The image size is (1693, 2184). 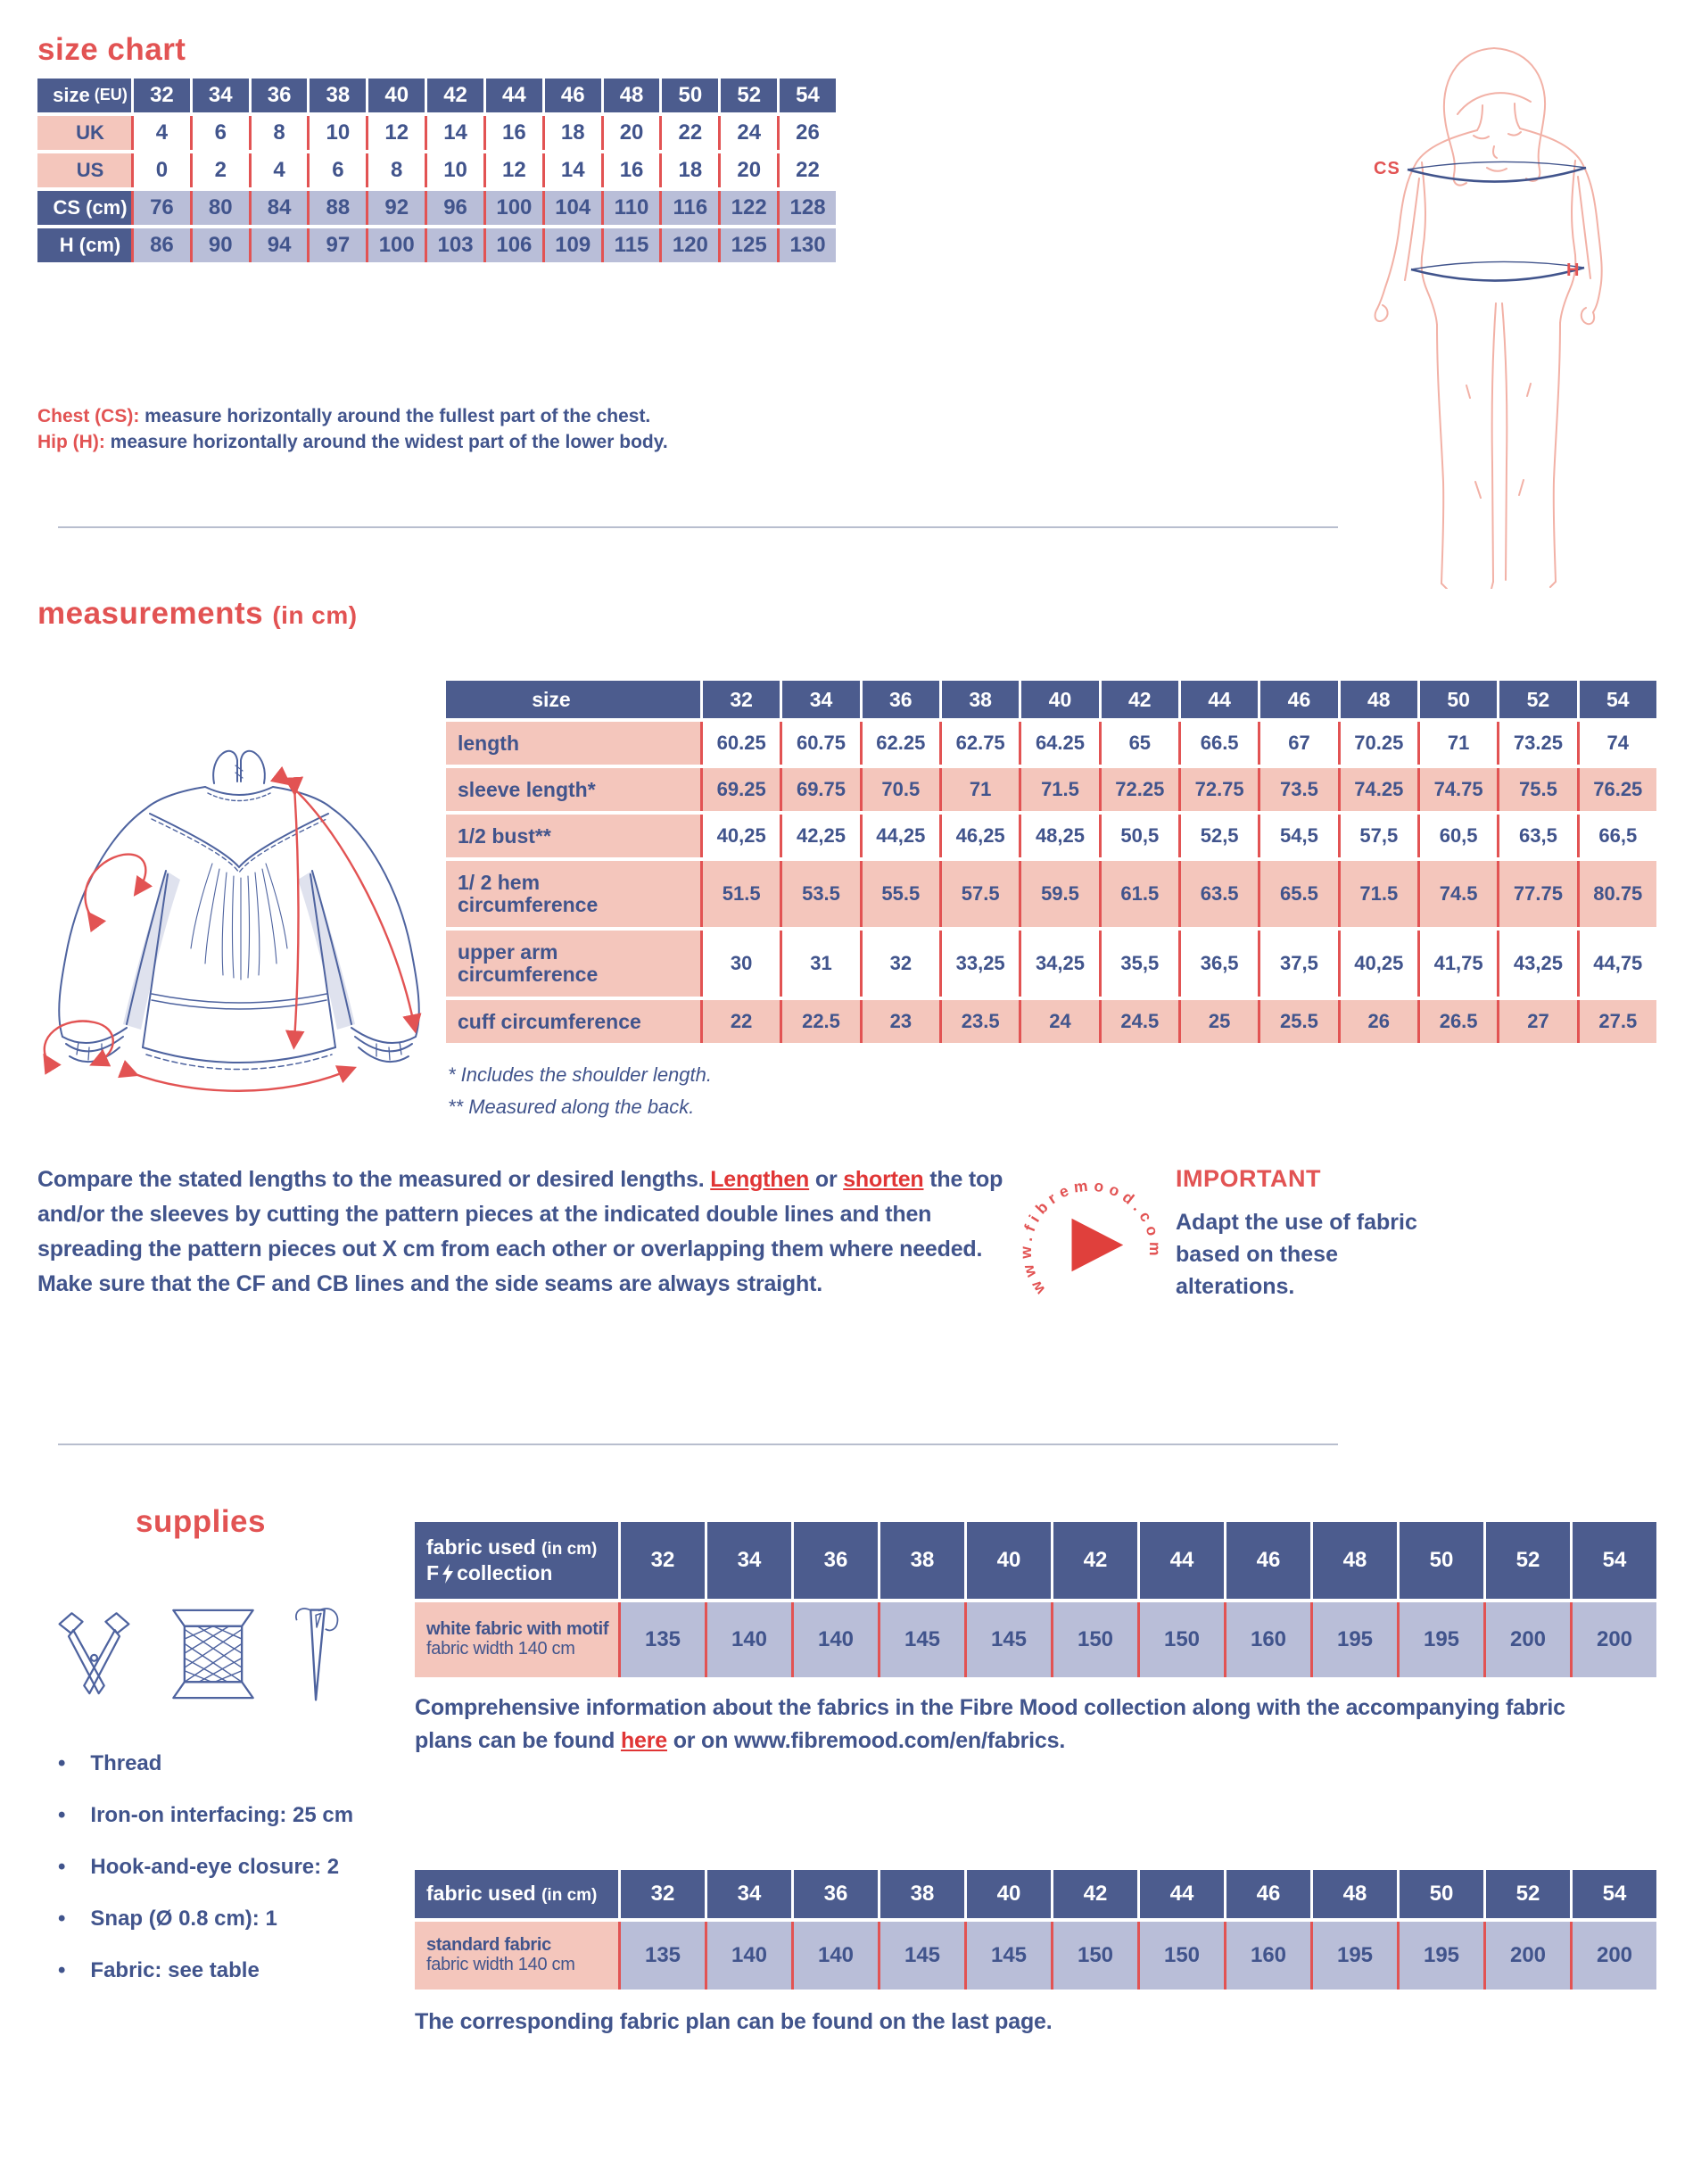 What do you see at coordinates (748, 245) in the screenshot?
I see `hip-value-cell: 125` at bounding box center [748, 245].